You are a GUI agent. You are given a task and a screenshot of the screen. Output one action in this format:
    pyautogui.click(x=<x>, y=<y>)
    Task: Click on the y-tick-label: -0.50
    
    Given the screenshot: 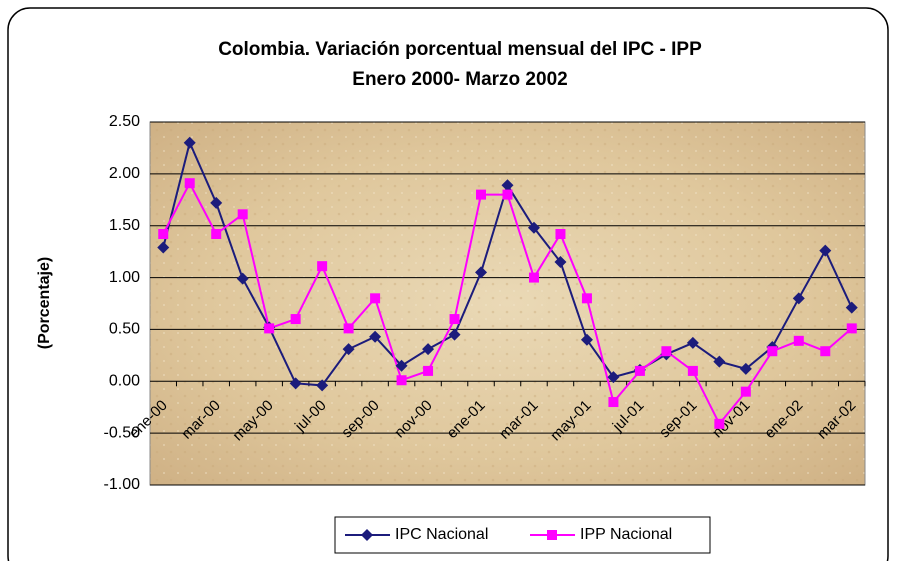 What is the action you would take?
    pyautogui.click(x=122, y=432)
    